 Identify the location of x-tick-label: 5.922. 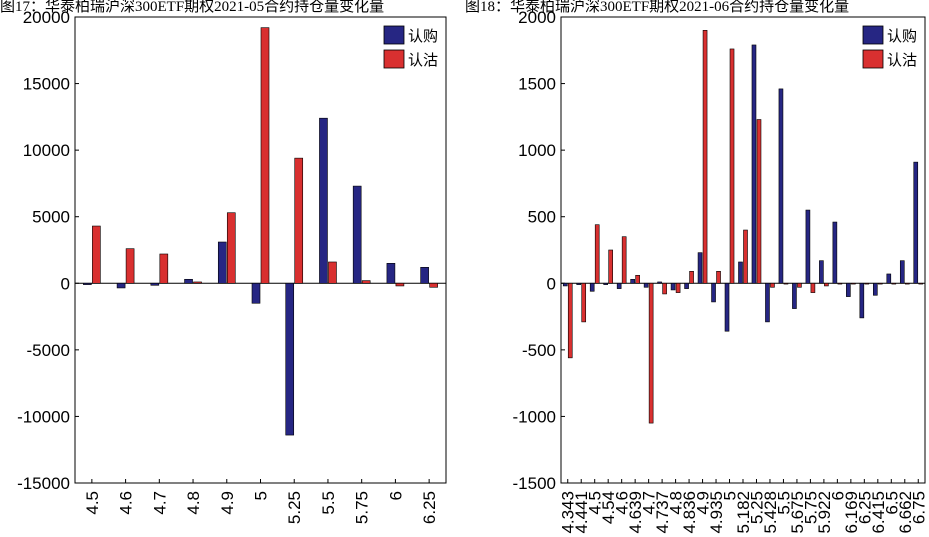
(824, 512).